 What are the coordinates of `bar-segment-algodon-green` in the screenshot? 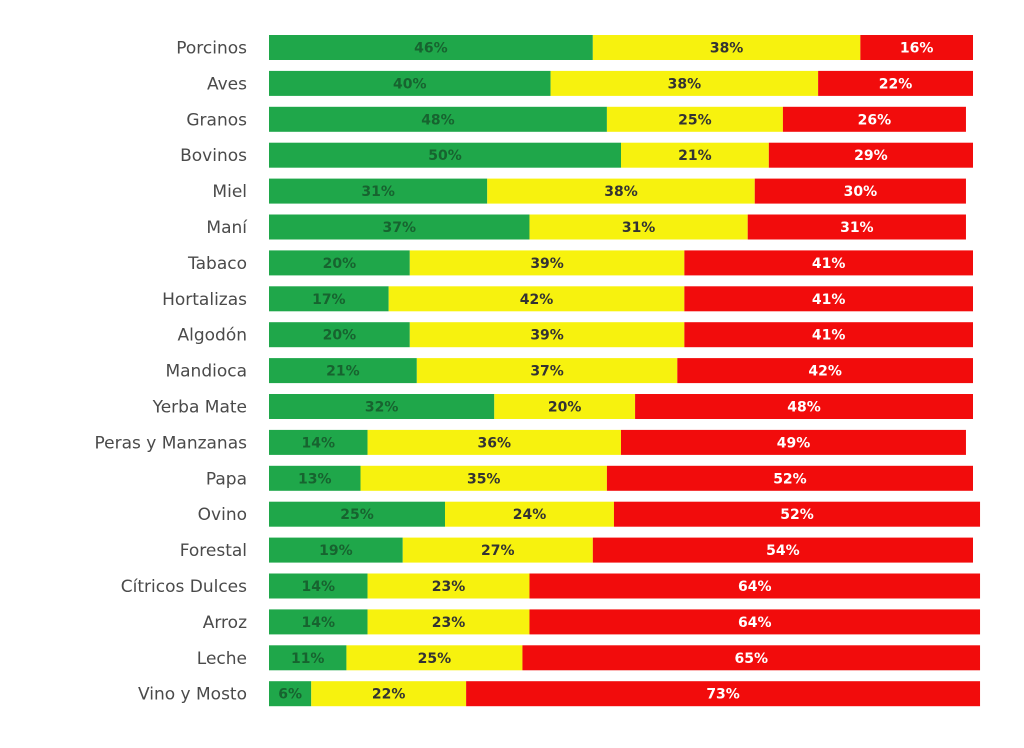 It's located at (339, 335).